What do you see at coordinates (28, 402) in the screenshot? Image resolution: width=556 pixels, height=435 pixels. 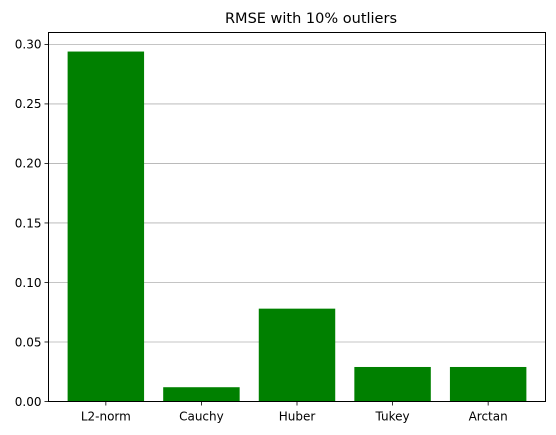 I see `y-tick-label: 0.00` at bounding box center [28, 402].